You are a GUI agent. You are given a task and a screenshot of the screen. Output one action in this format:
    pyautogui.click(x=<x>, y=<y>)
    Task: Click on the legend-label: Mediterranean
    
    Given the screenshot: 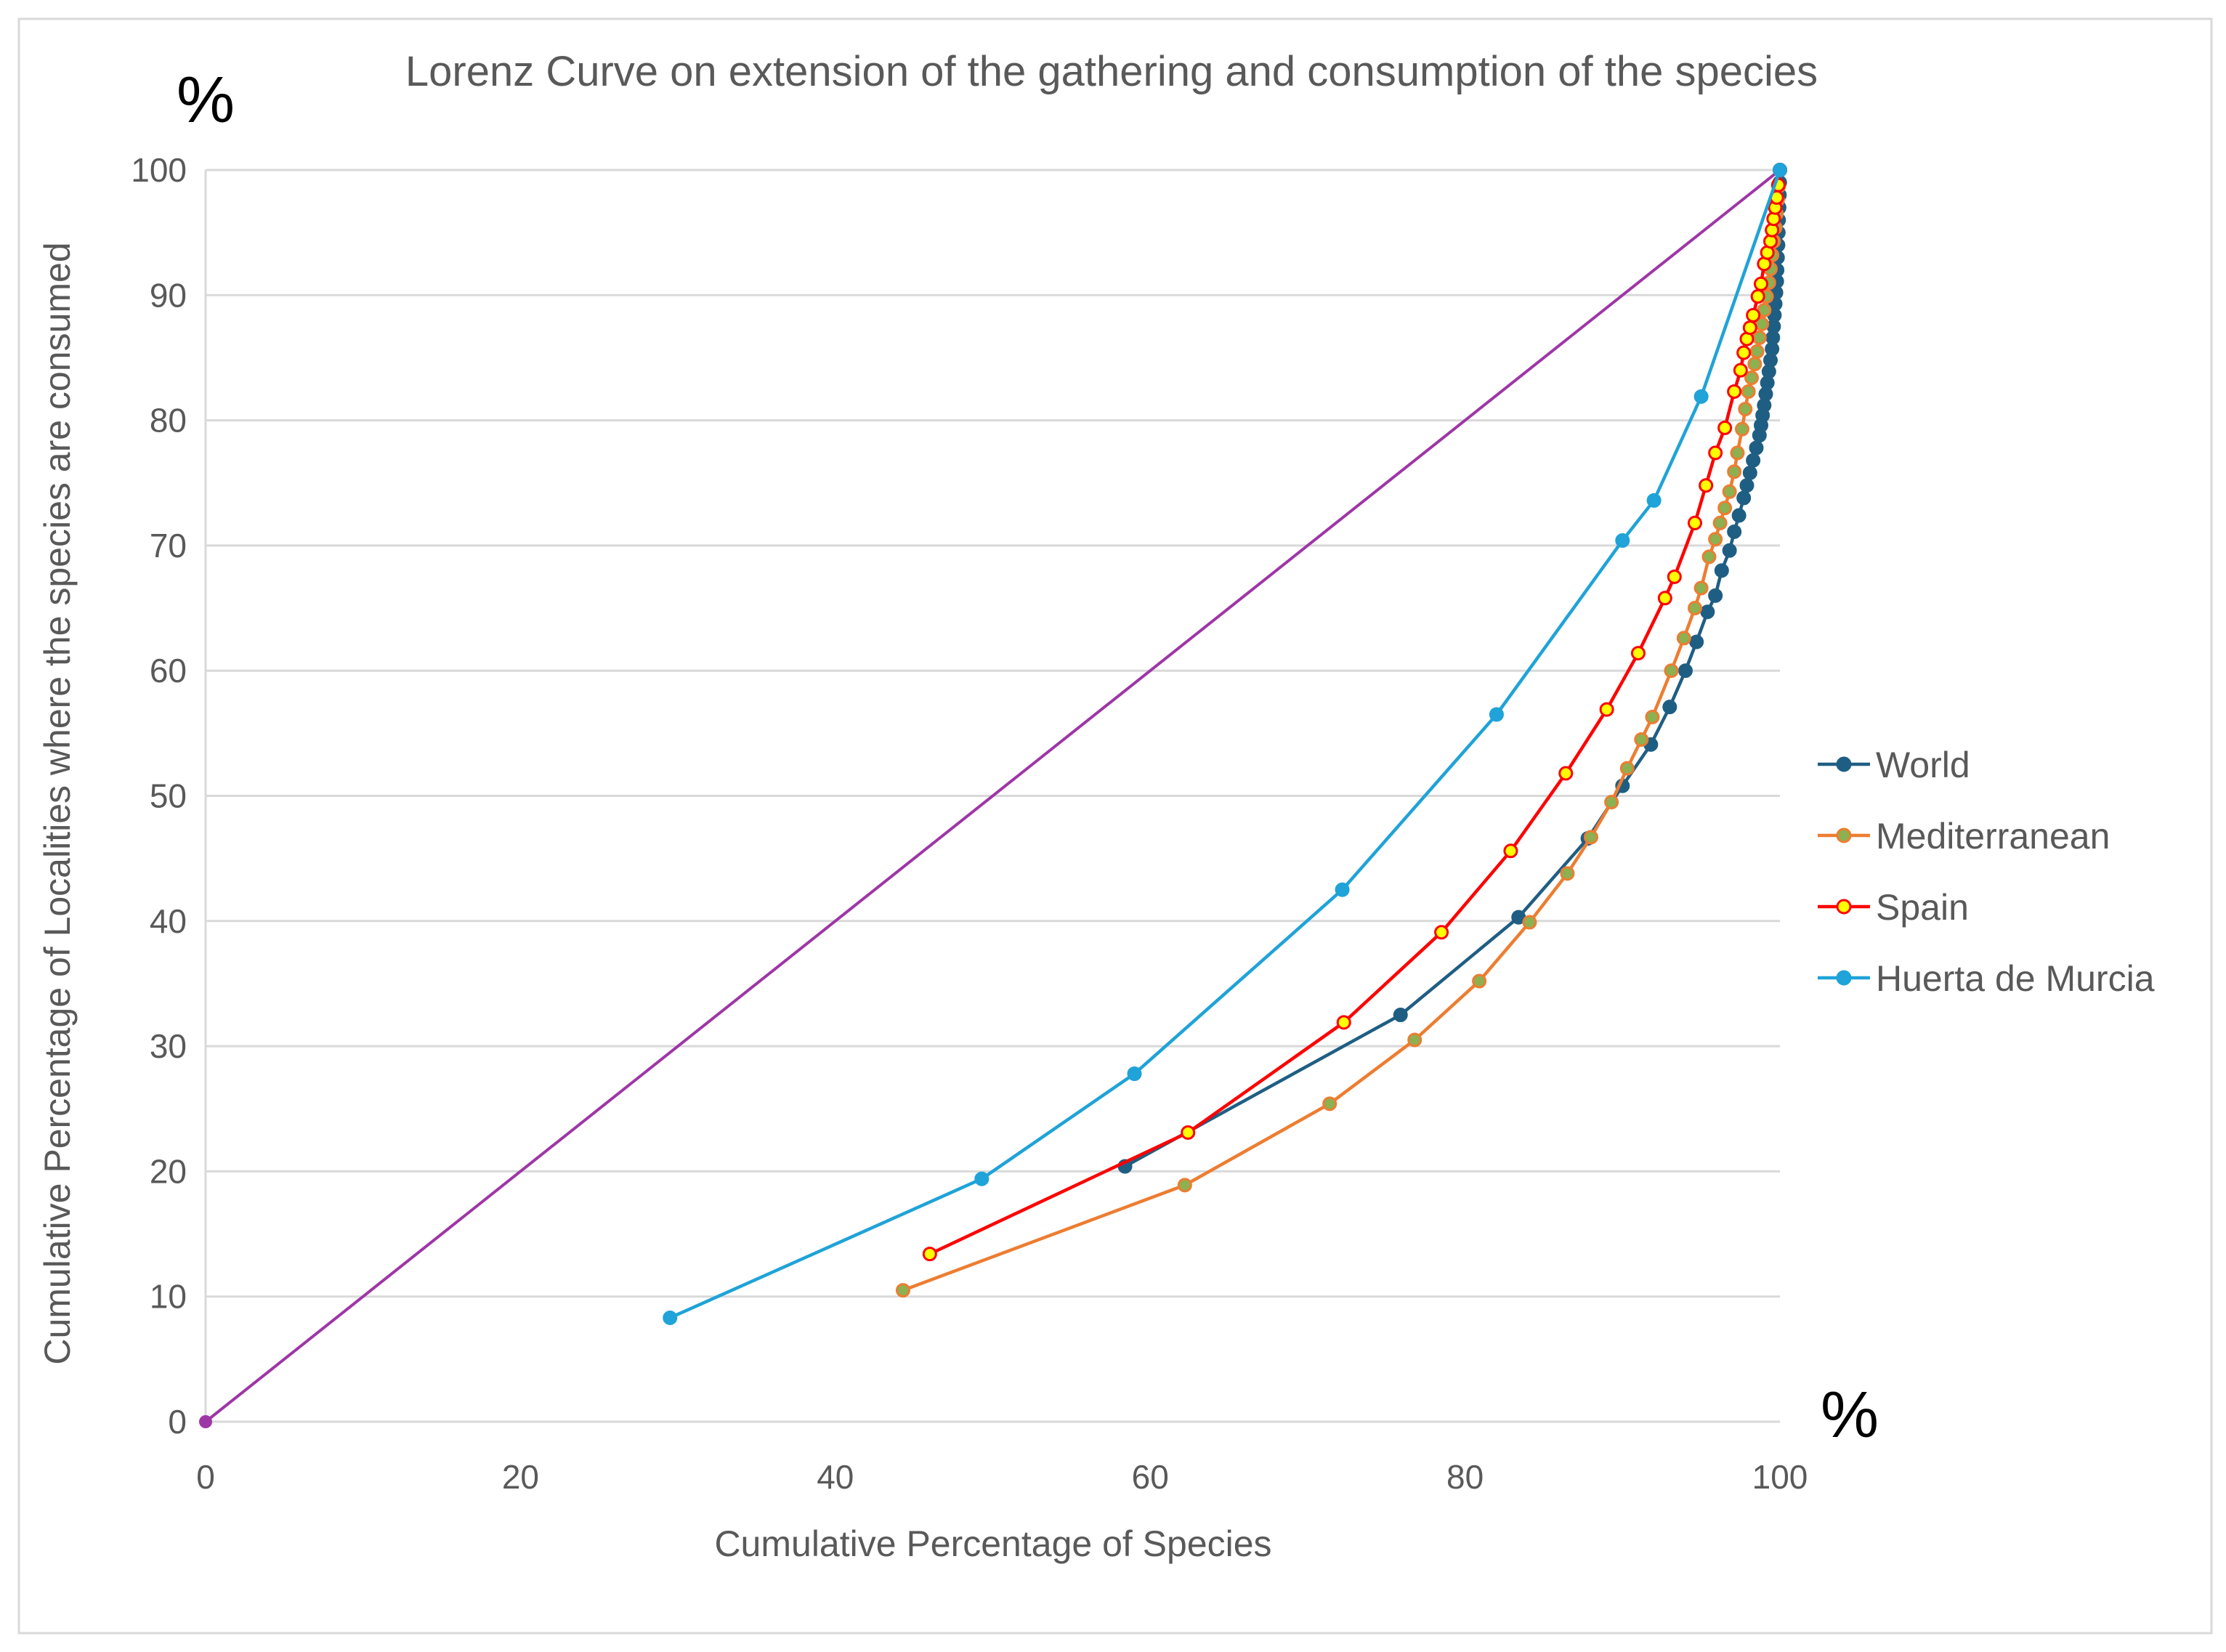 What is the action you would take?
    pyautogui.click(x=1993, y=837)
    